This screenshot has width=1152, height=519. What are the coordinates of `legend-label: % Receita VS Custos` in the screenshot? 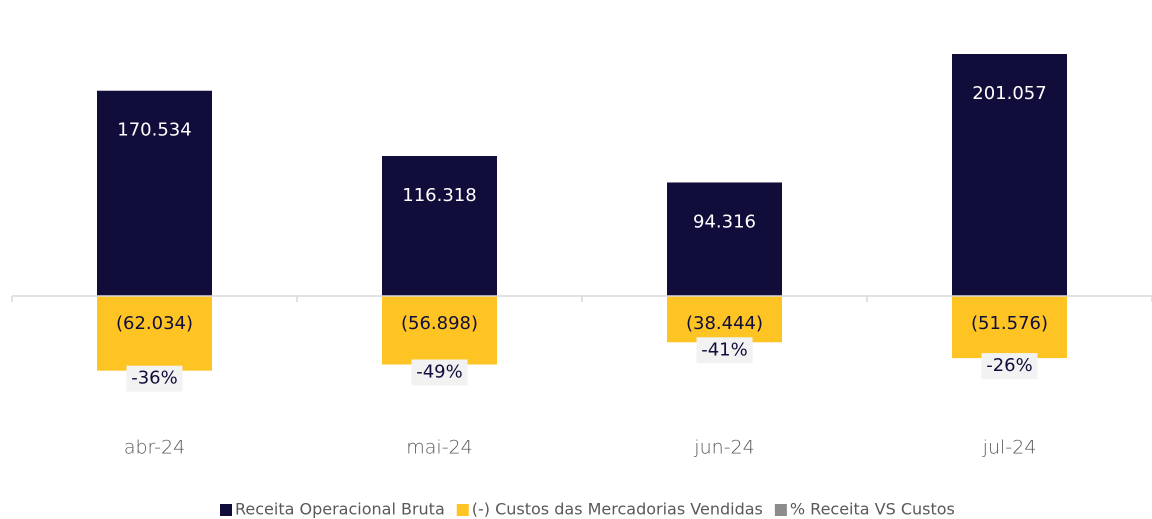 It's located at (872, 509).